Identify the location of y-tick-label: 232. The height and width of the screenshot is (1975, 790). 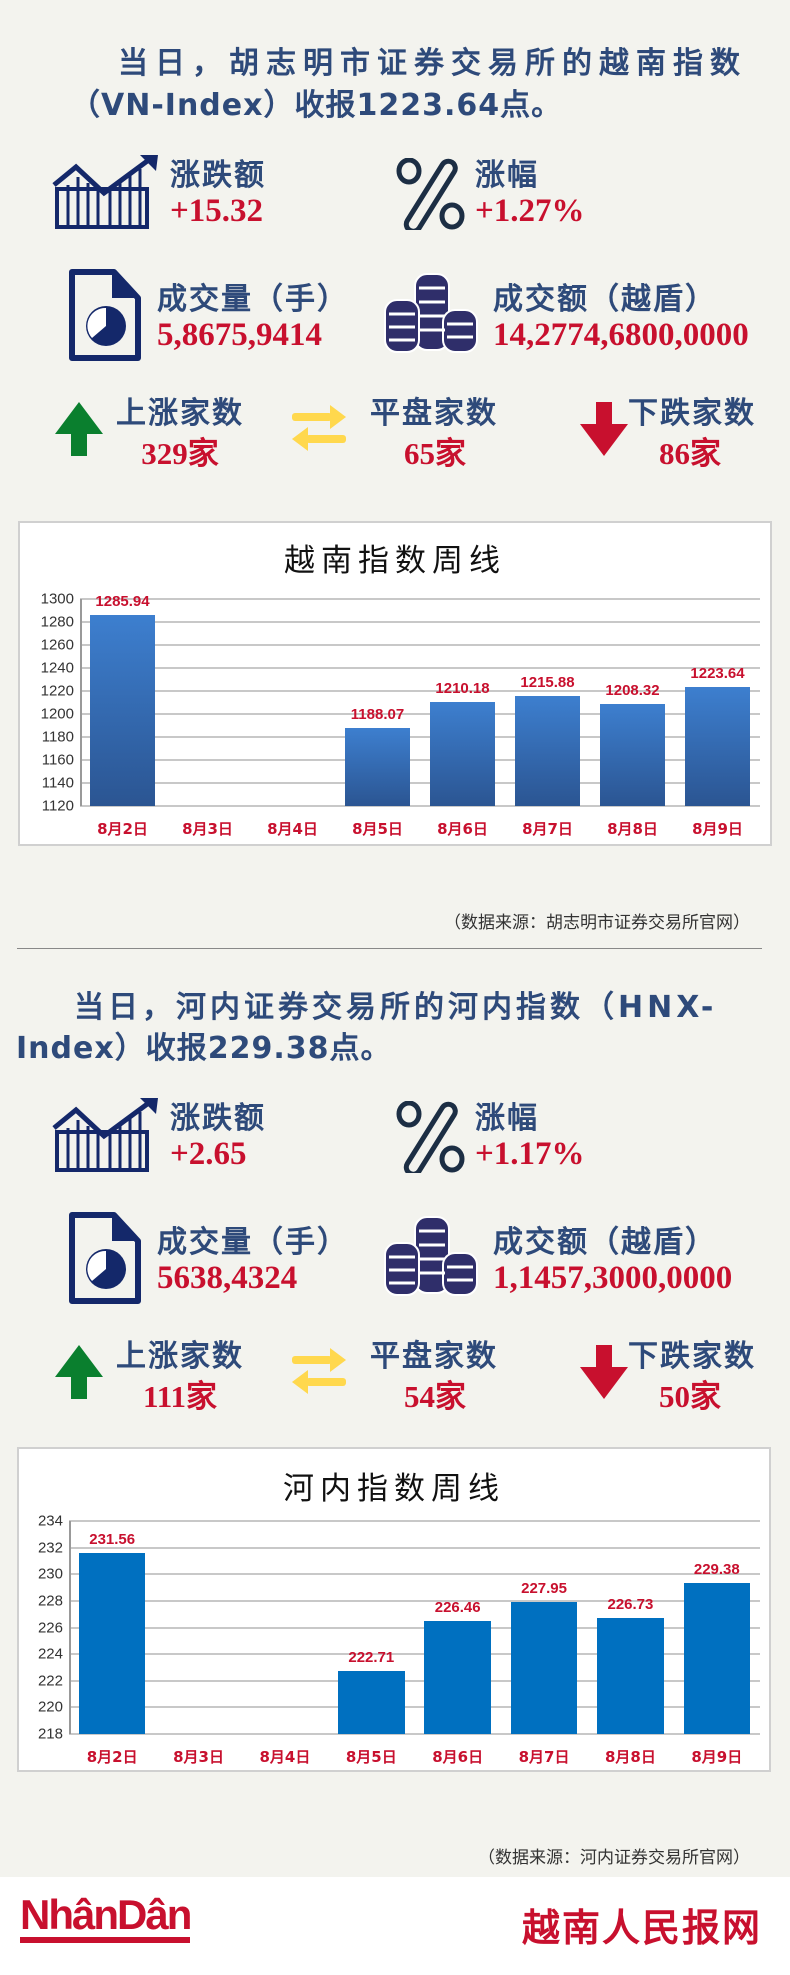
(50, 1548).